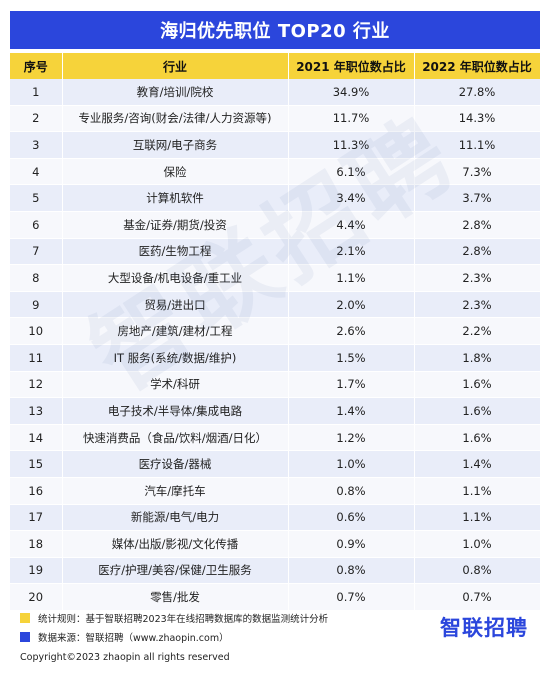  What do you see at coordinates (351, 331) in the screenshot?
I see `cell-2021-share: 2.6%` at bounding box center [351, 331].